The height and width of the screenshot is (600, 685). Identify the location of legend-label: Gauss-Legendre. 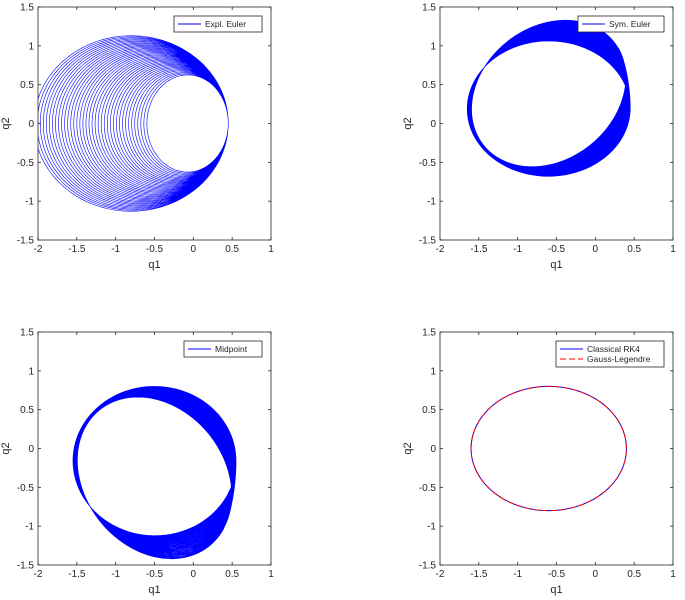
(619, 359).